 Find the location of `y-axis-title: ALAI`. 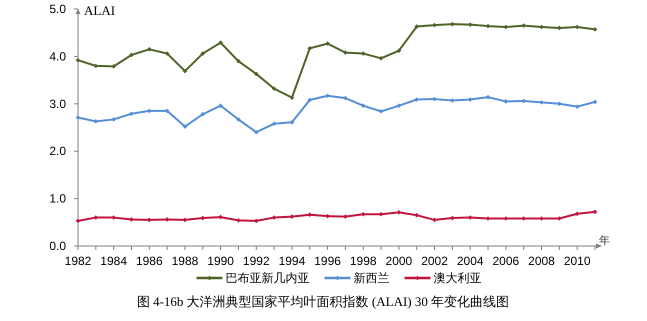

y-axis-title: ALAI is located at coordinates (100, 10).